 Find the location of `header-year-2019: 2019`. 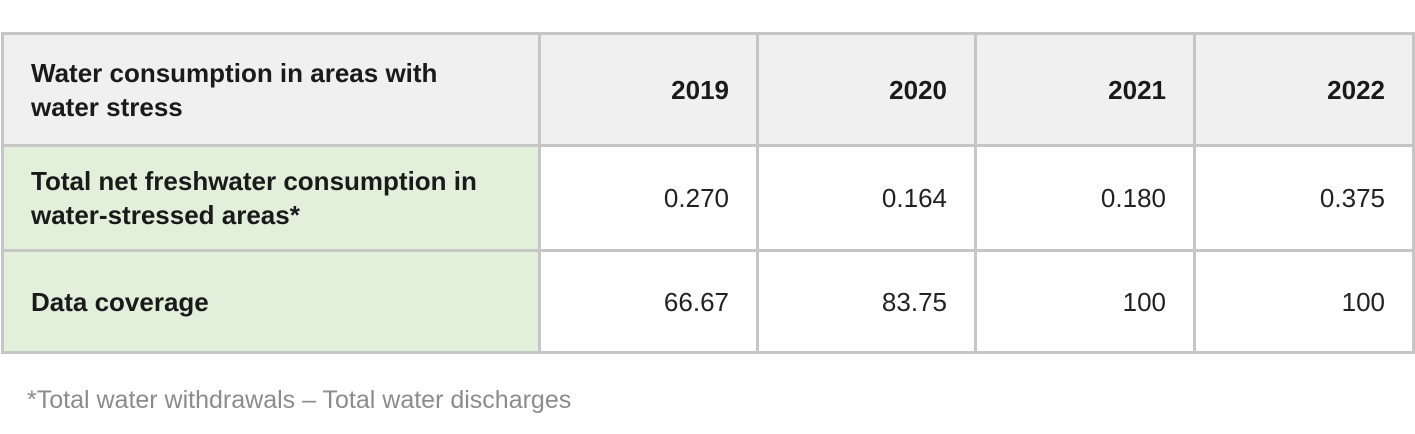

header-year-2019: 2019 is located at coordinates (648, 89).